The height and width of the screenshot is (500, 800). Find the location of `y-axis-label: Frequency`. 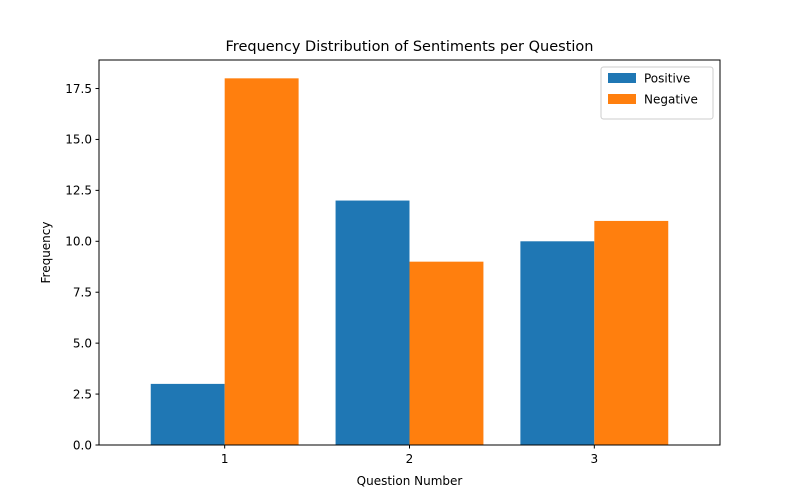

y-axis-label: Frequency is located at coordinates (46, 253).